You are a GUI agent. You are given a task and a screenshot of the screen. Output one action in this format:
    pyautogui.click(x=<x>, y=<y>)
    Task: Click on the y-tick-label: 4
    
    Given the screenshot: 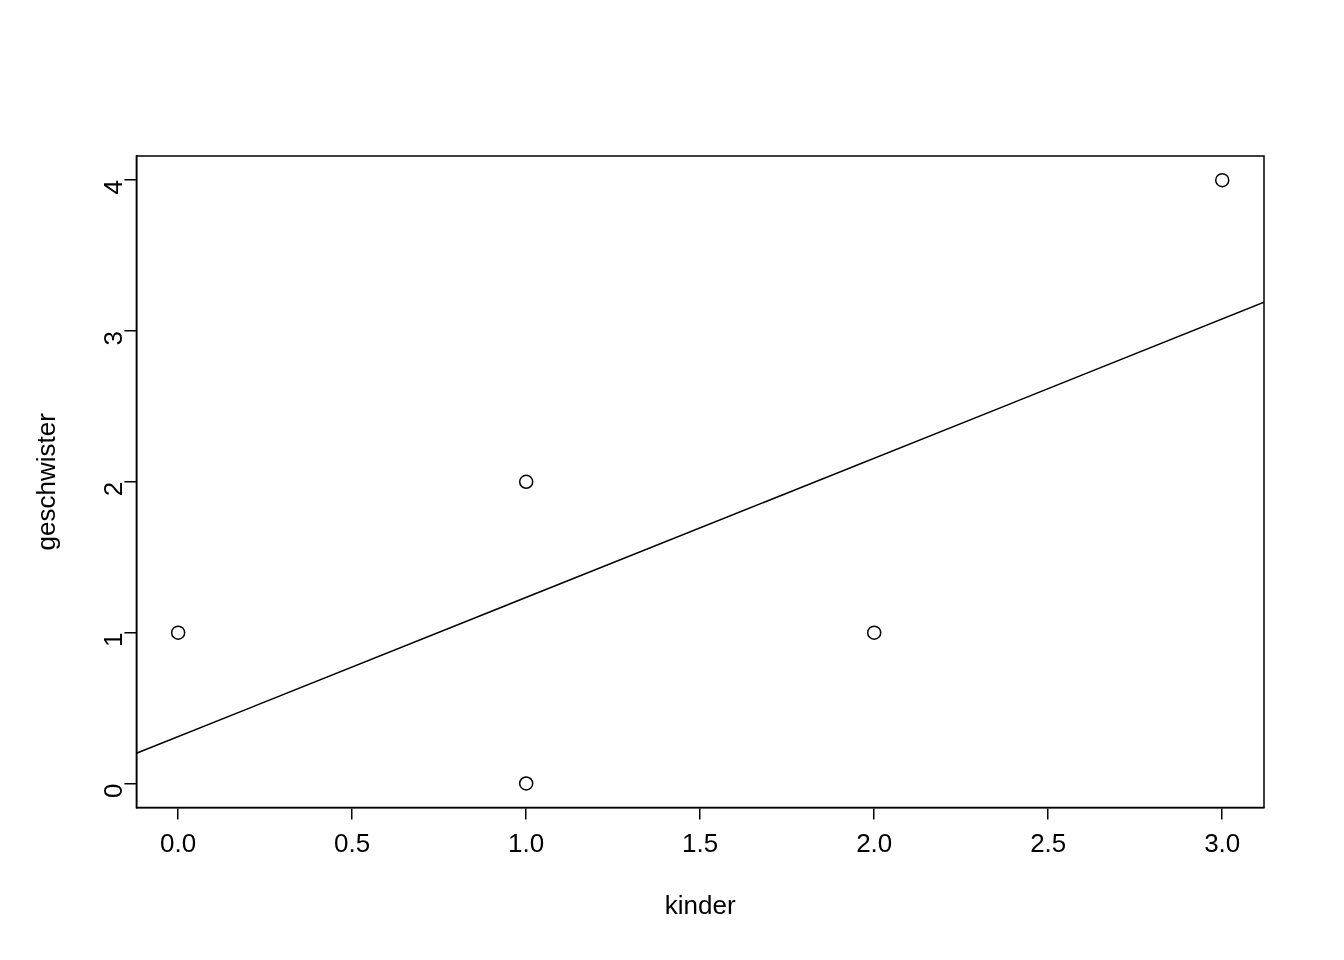 What is the action you would take?
    pyautogui.click(x=112, y=187)
    